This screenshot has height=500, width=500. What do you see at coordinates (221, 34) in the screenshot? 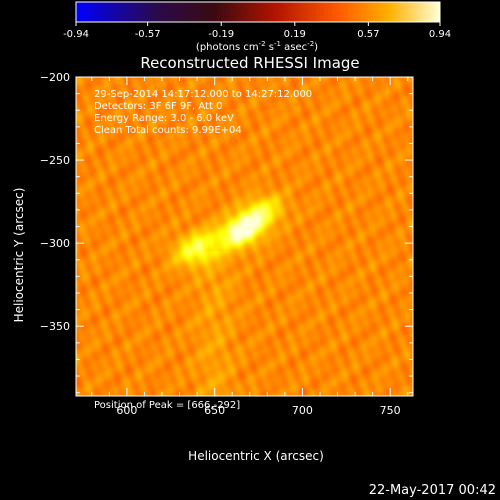
I see `colorbar-tick-label: -0.19` at bounding box center [221, 34].